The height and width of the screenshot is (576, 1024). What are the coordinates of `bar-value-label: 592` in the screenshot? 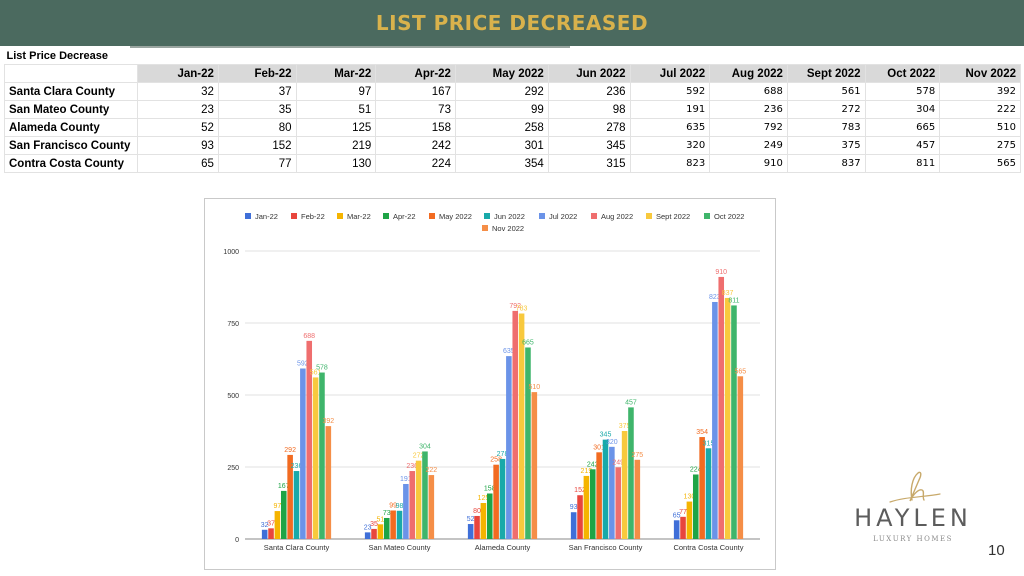 It's located at (303, 364).